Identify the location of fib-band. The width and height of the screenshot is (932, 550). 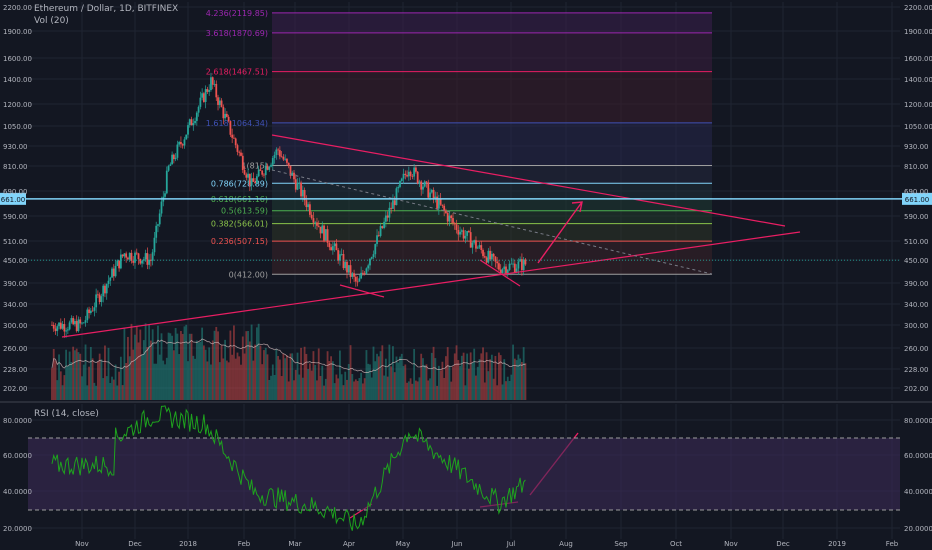
(492, 97).